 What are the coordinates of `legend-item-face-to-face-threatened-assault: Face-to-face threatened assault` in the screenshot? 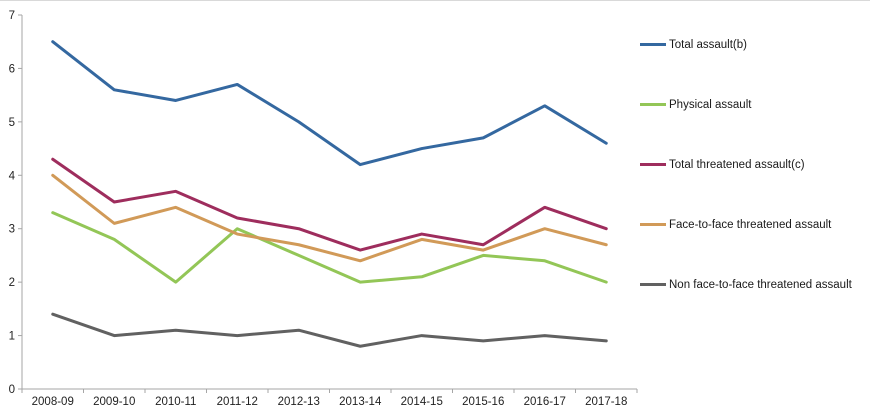 It's located at (735, 224).